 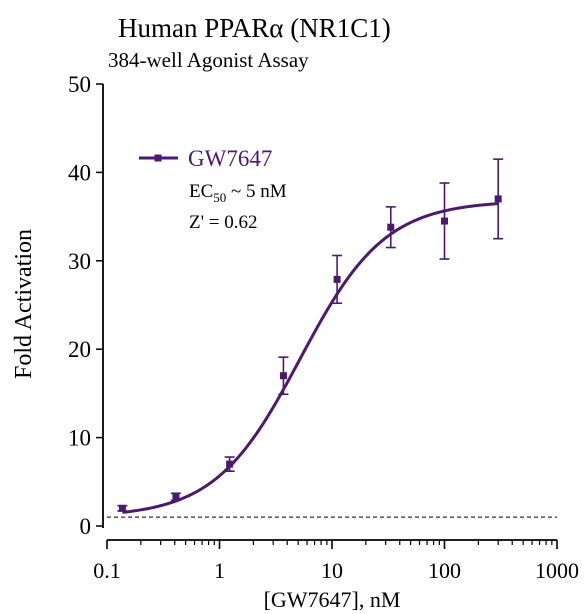 What do you see at coordinates (223, 222) in the screenshot?
I see `z-prime-annotation: Z' = 0.62` at bounding box center [223, 222].